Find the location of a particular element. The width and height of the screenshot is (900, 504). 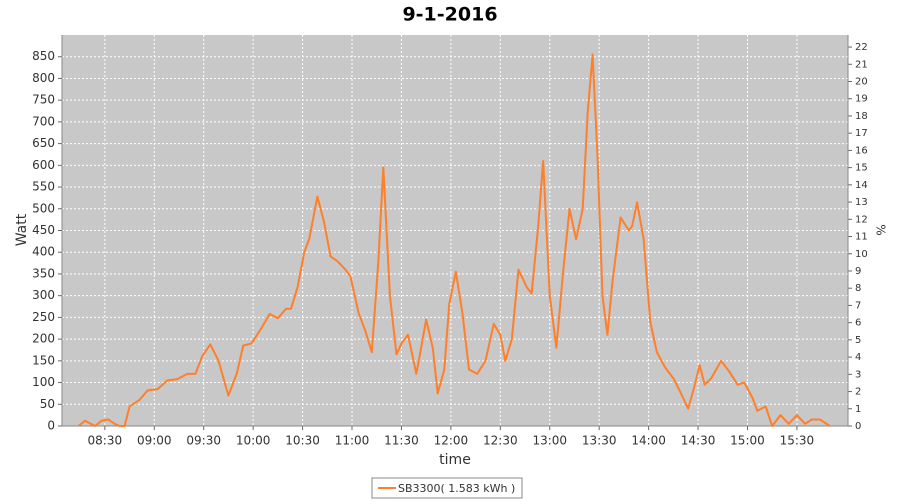

y2-tick-label: 7 is located at coordinates (858, 305).